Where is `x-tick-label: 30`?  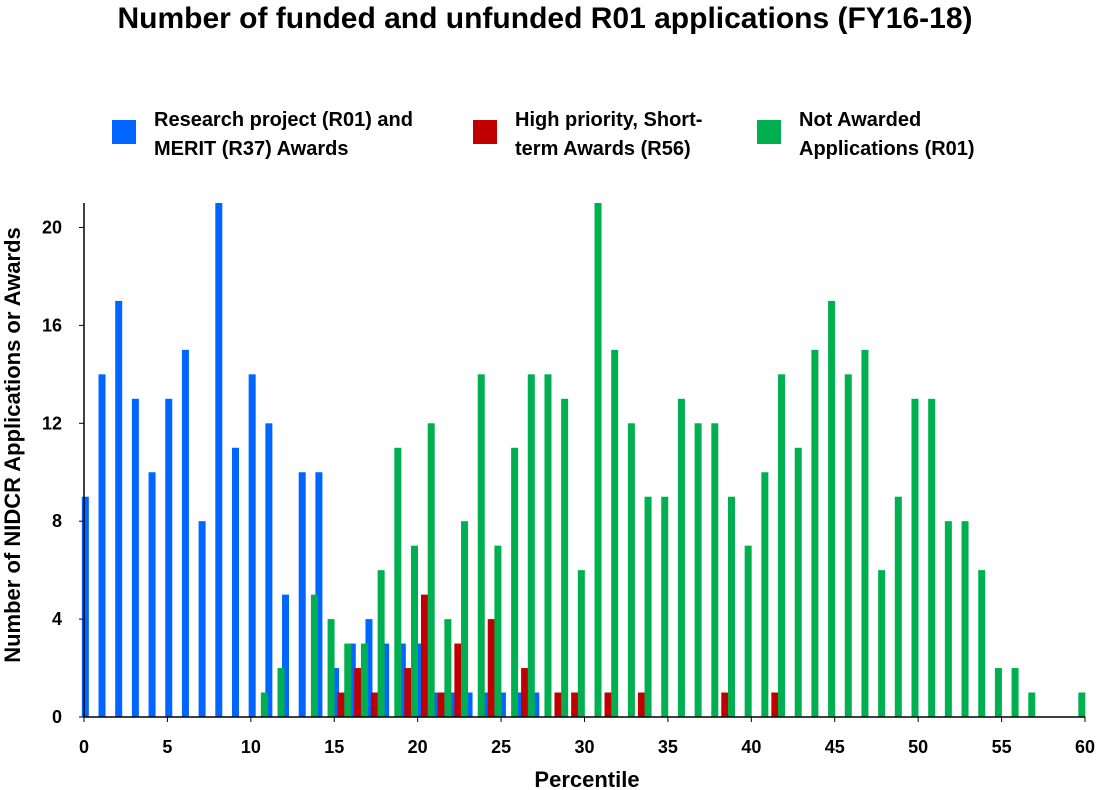
x-tick-label: 30 is located at coordinates (584, 747).